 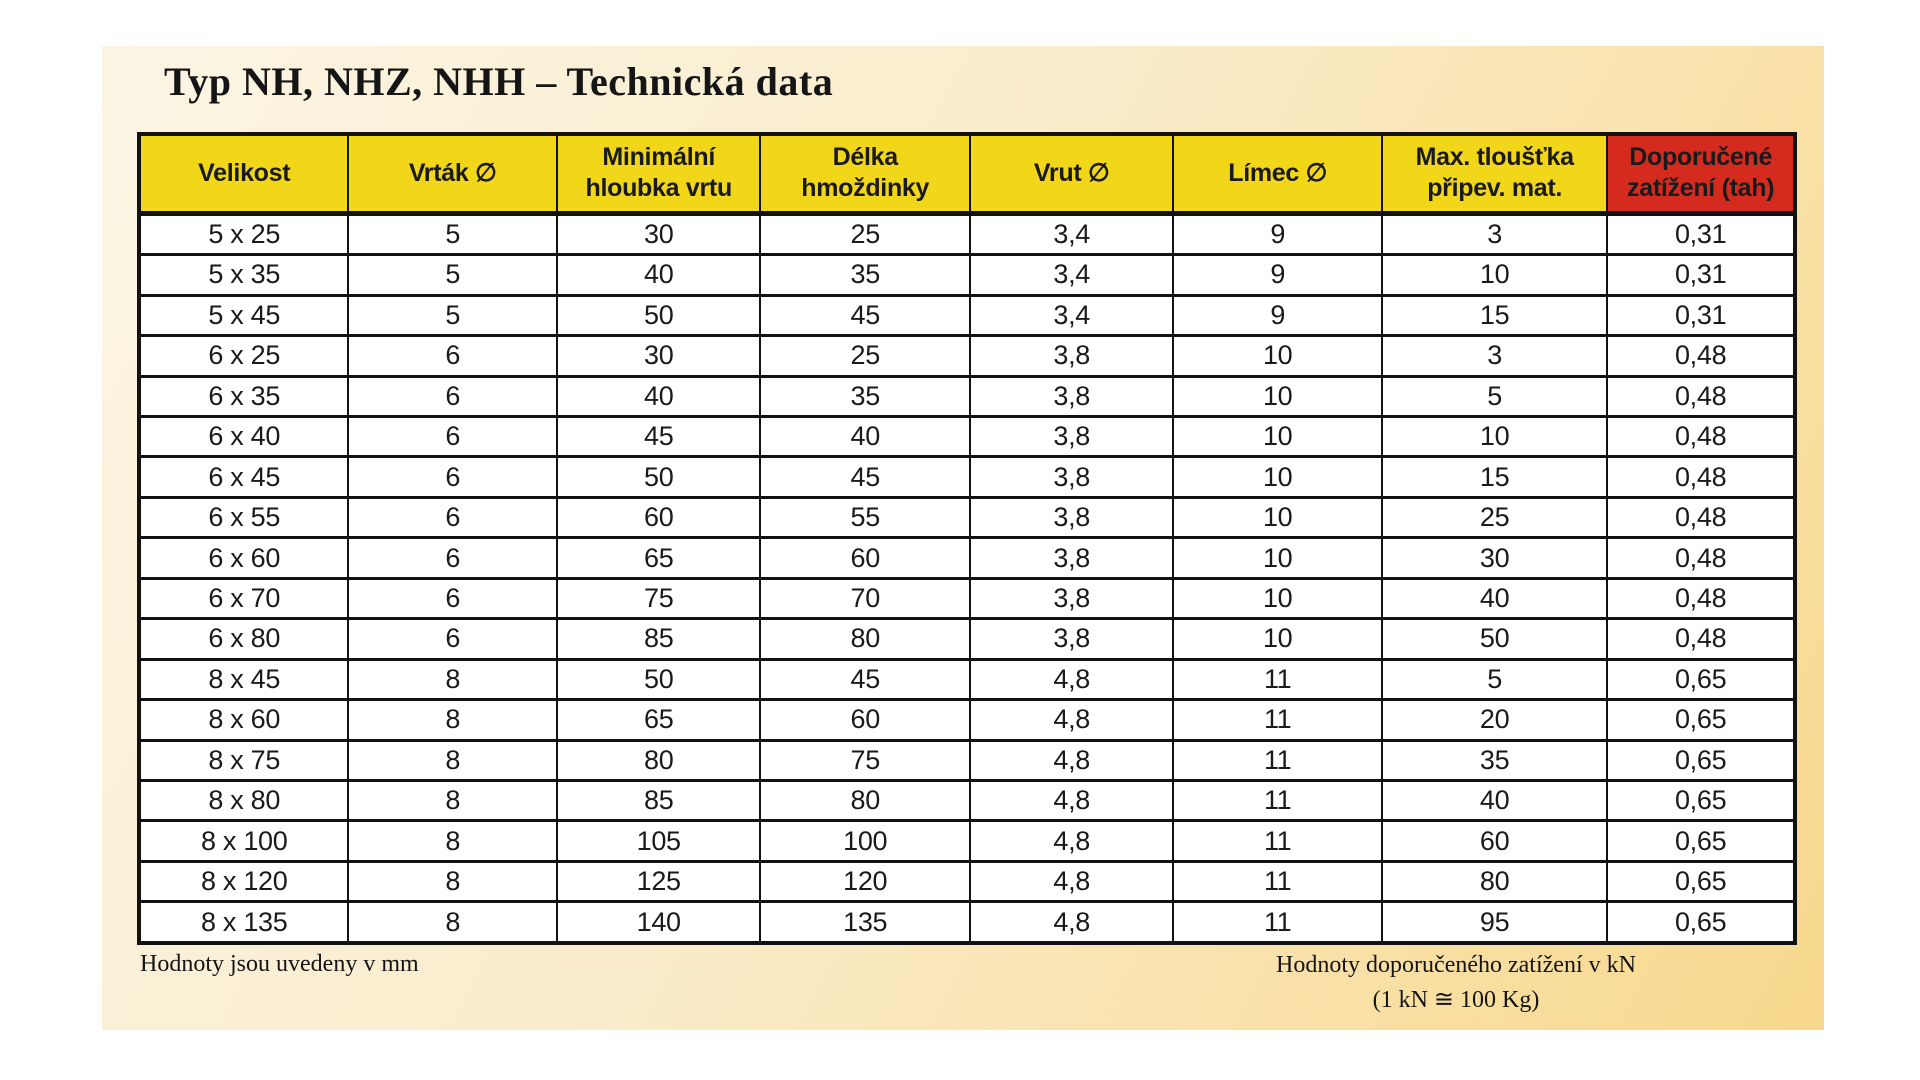 I want to click on column-header: Vrták ∅, so click(x=452, y=174).